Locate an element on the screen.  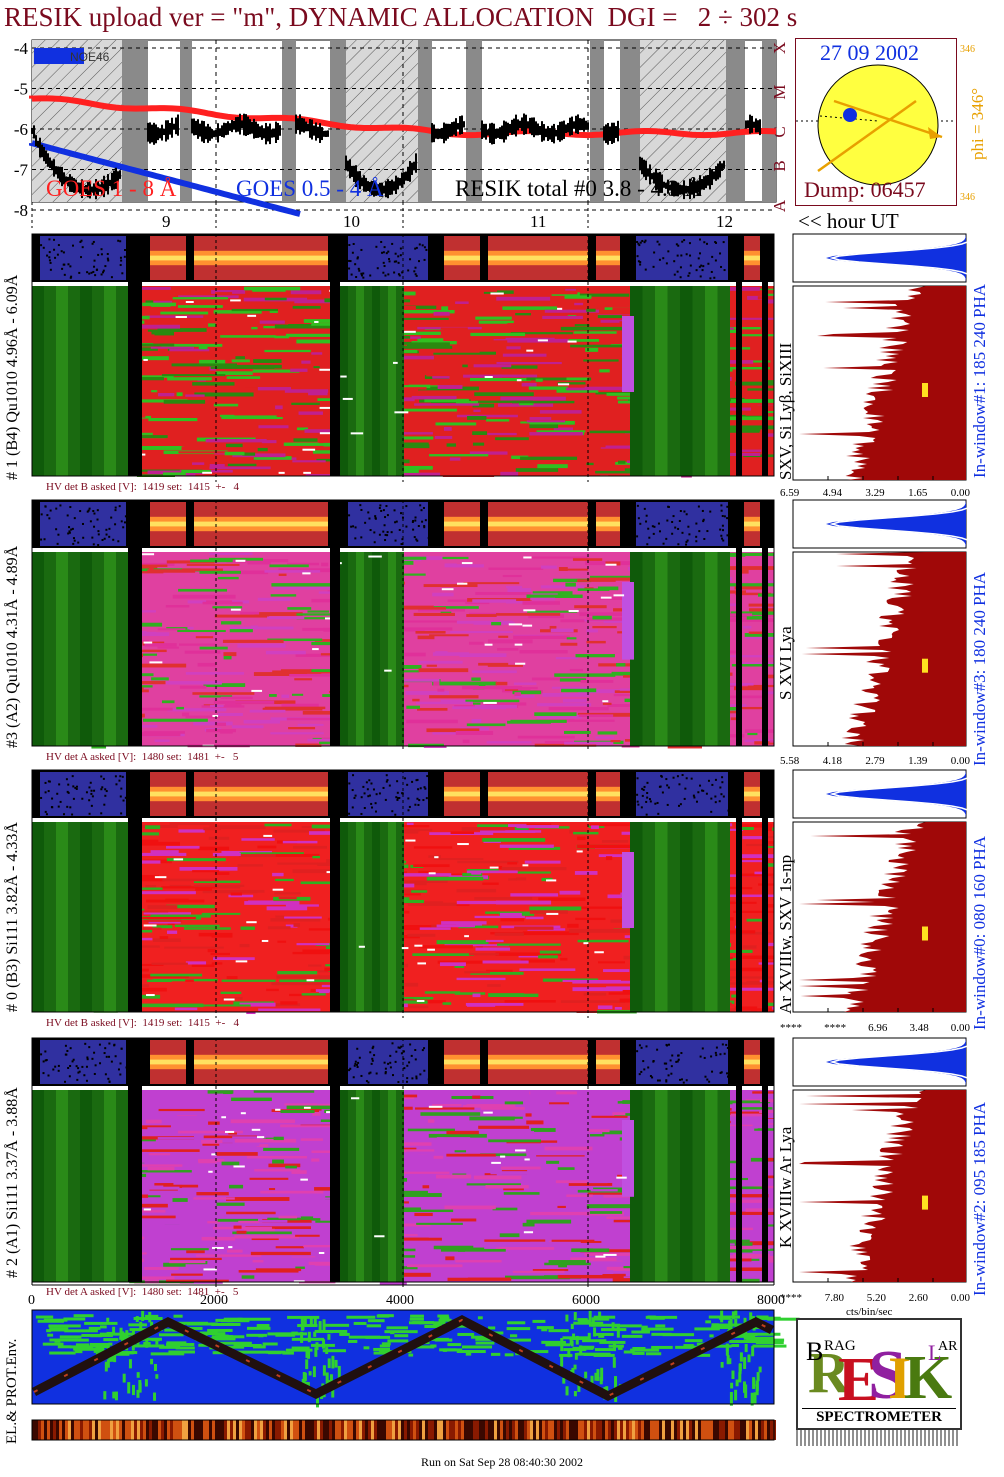
env-frame is located at coordinates (403, 1357).